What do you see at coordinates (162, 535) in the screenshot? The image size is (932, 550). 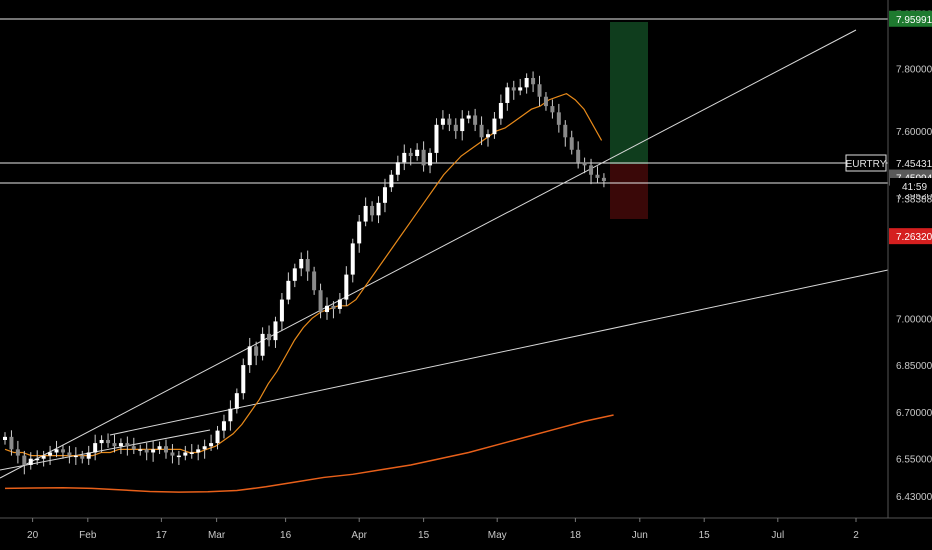 I see `time-axis-tick: 17` at bounding box center [162, 535].